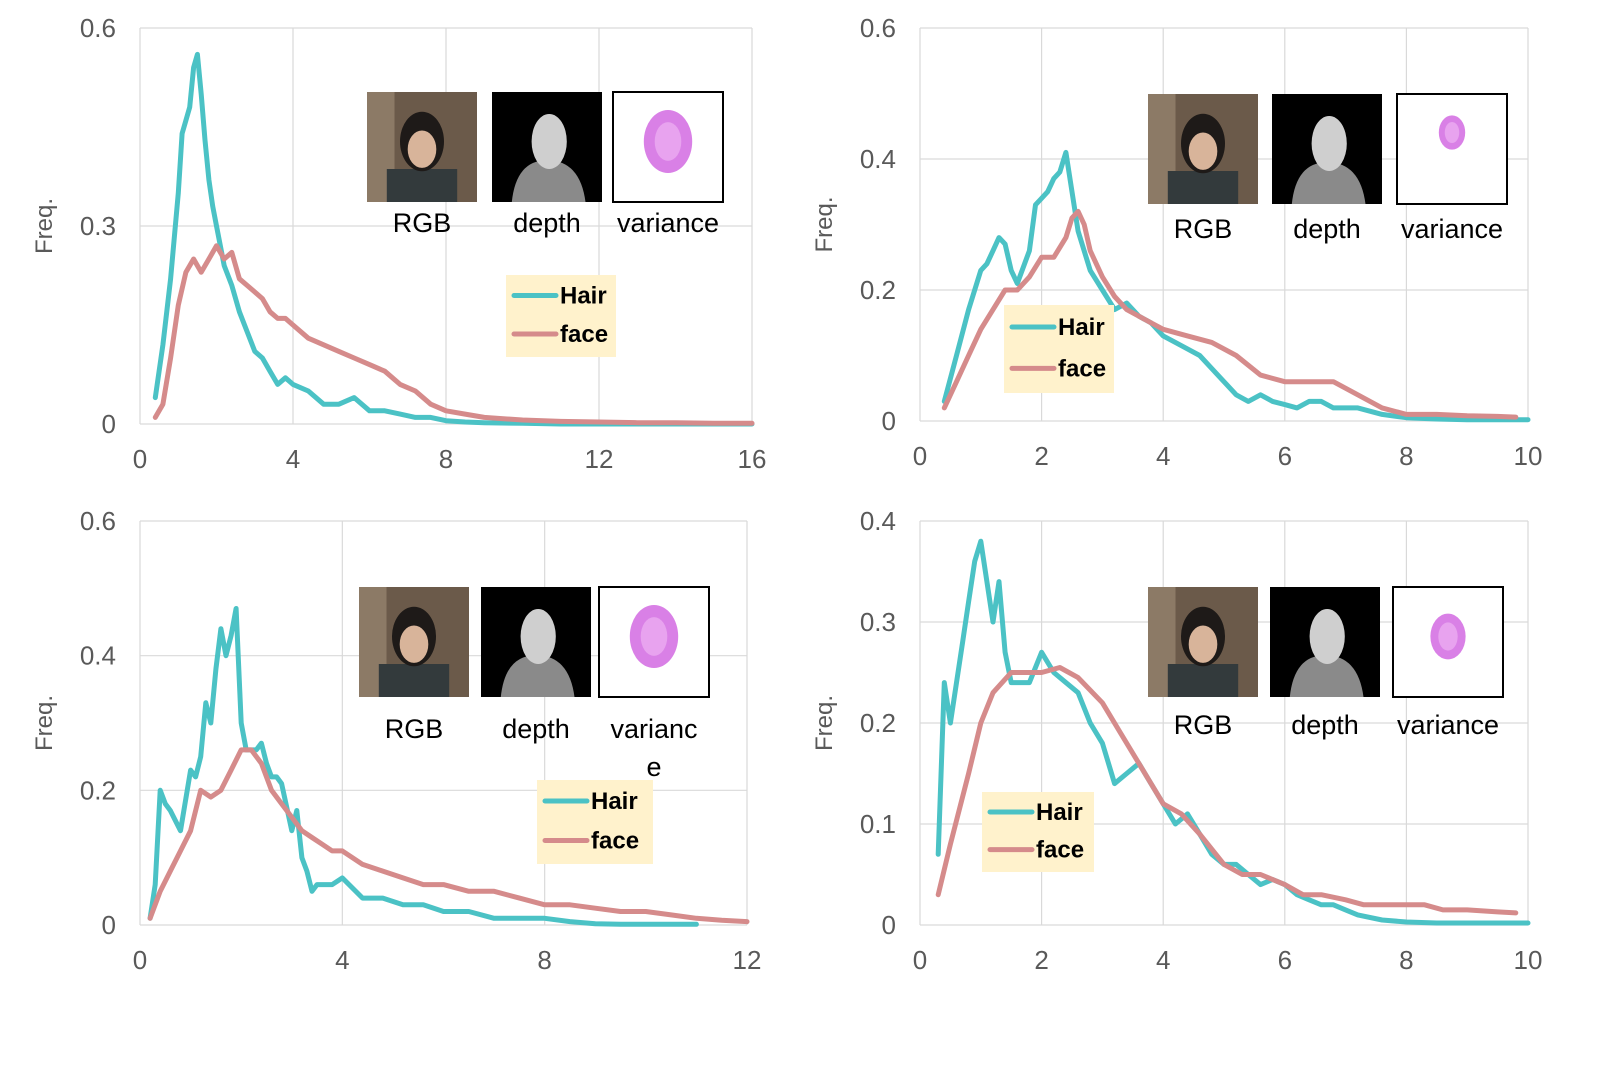 The height and width of the screenshot is (1083, 1624). Describe the element at coordinates (653, 767) in the screenshot. I see `thumbnail-label: e` at that location.